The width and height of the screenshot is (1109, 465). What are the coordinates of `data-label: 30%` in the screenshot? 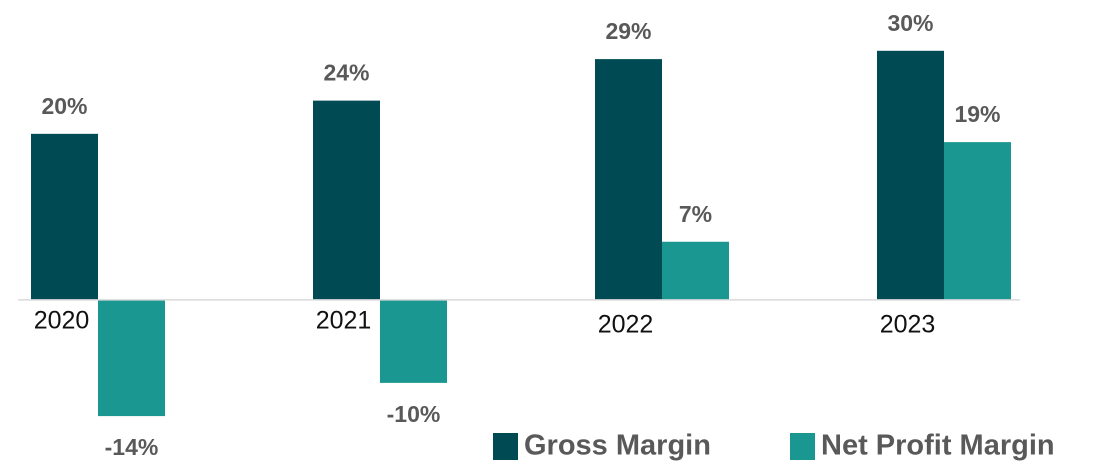 It's located at (910, 23).